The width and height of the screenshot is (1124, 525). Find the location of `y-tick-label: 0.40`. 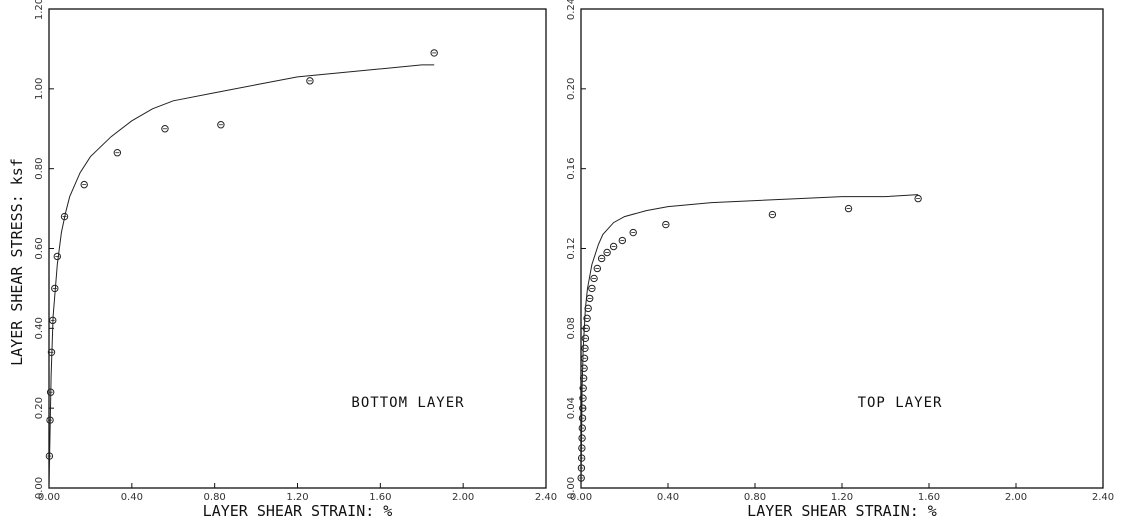

y-tick-label: 0.40 is located at coordinates (39, 328).